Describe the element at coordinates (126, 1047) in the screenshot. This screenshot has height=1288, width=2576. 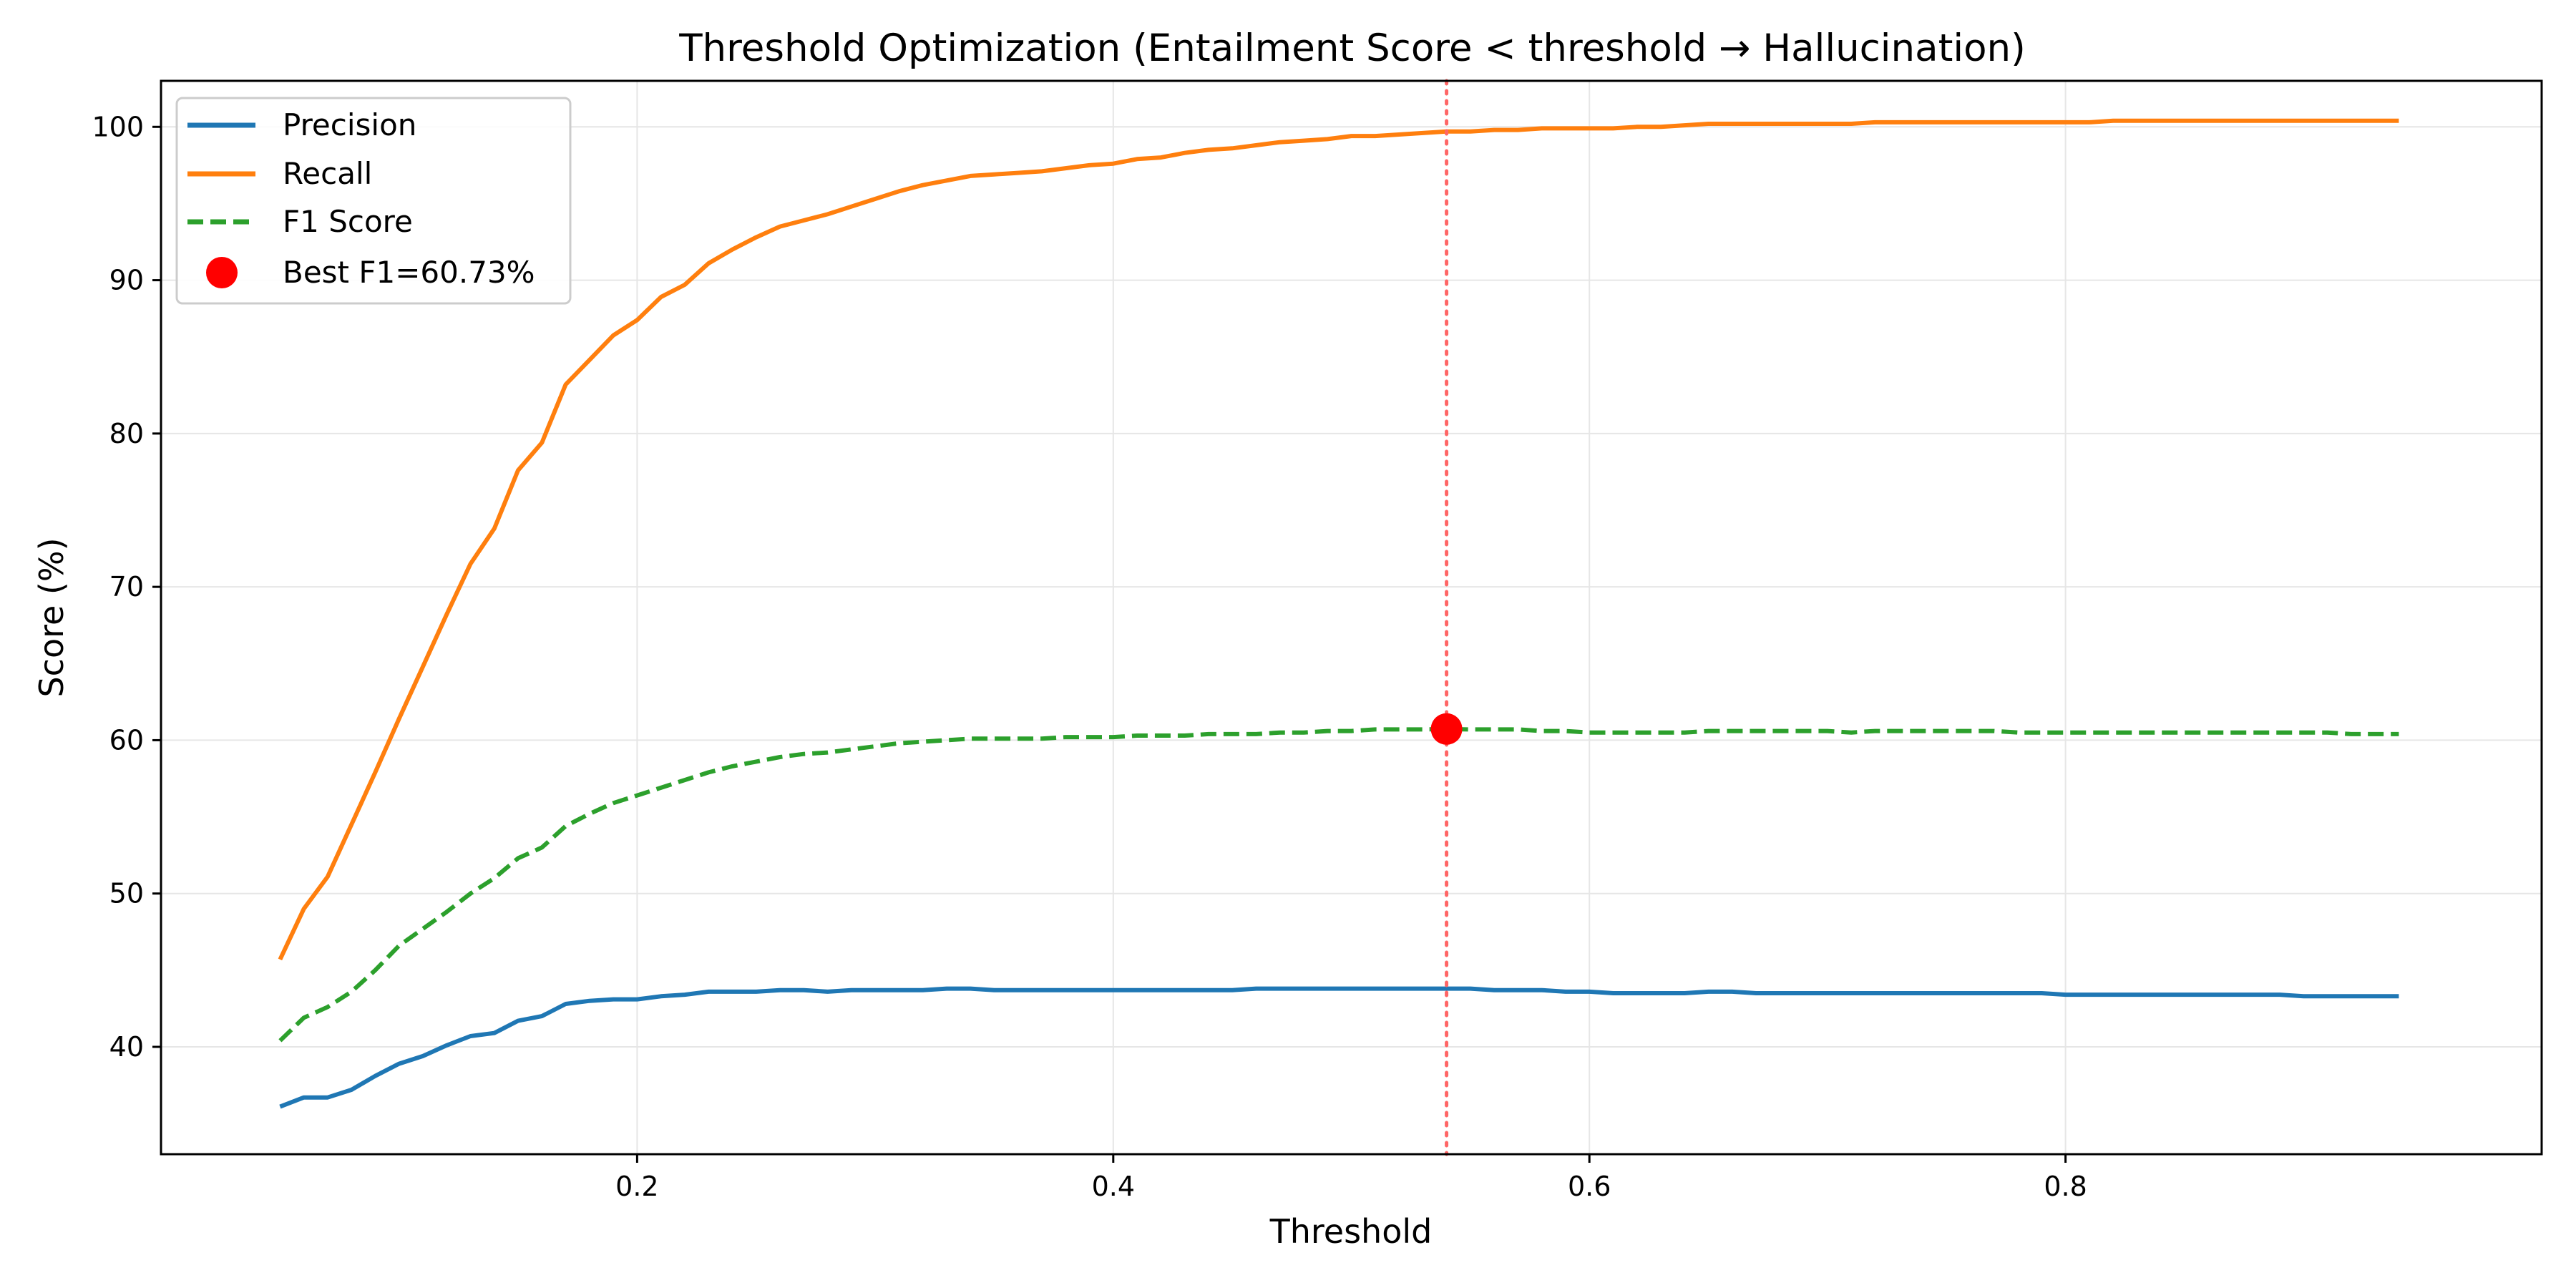
I see `y-tick-label: 40` at that location.